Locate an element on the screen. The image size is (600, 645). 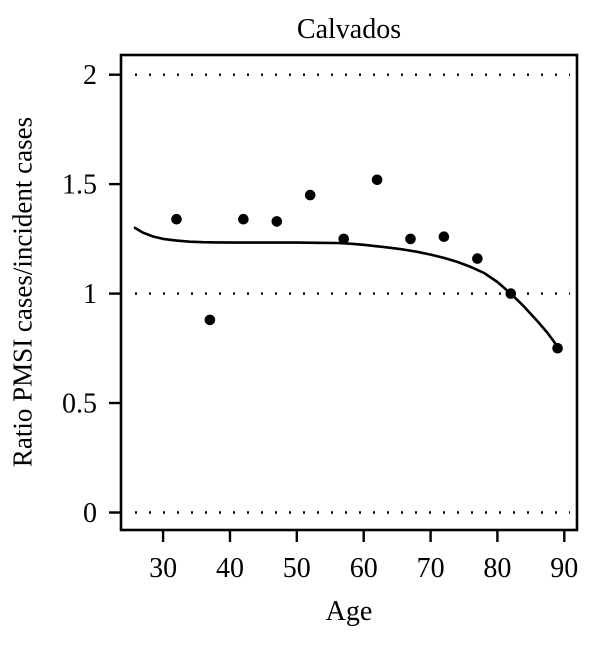
y-tick-label-1.5: 1.5 is located at coordinates (79, 185).